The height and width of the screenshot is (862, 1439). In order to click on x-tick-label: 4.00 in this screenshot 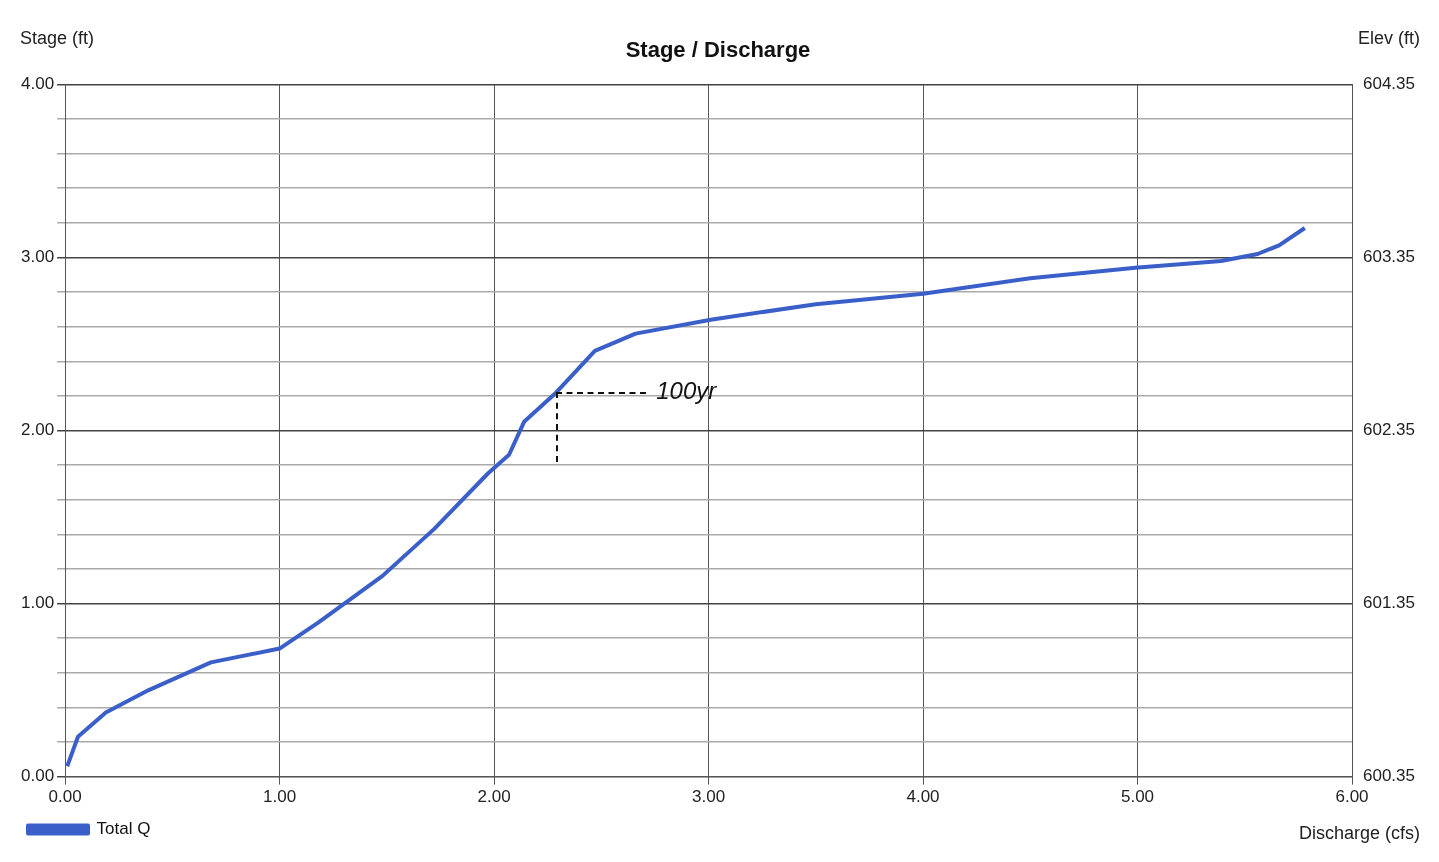, I will do `click(923, 797)`.